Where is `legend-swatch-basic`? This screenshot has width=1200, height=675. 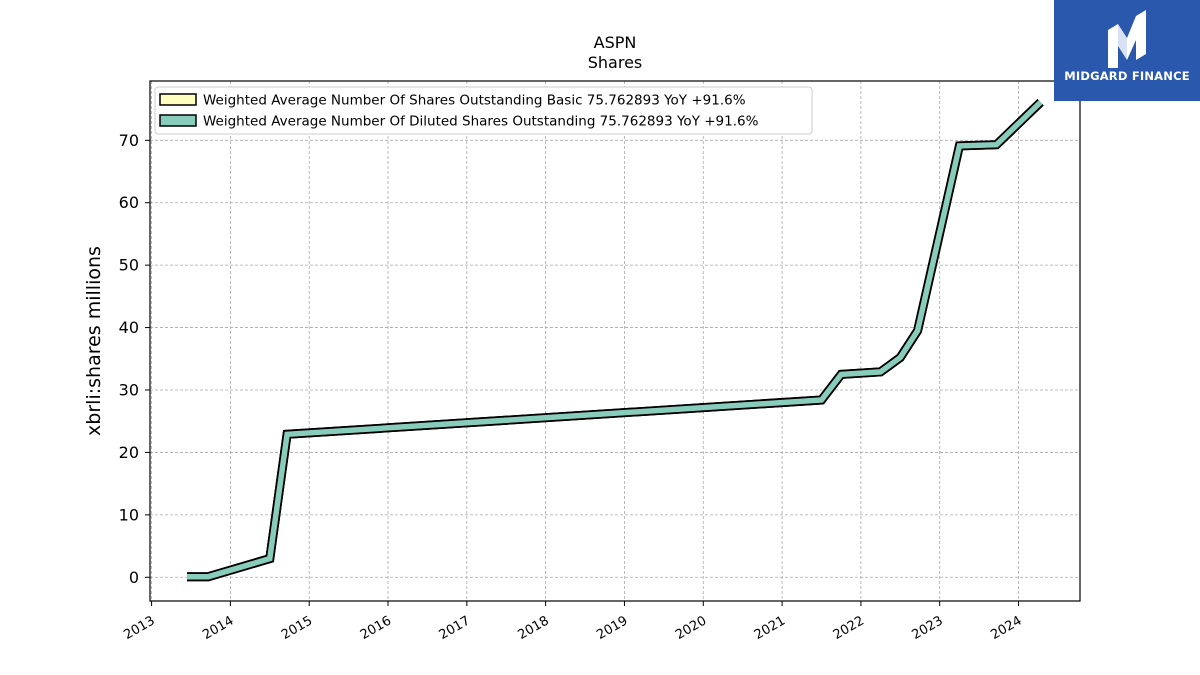
legend-swatch-basic is located at coordinates (178, 99).